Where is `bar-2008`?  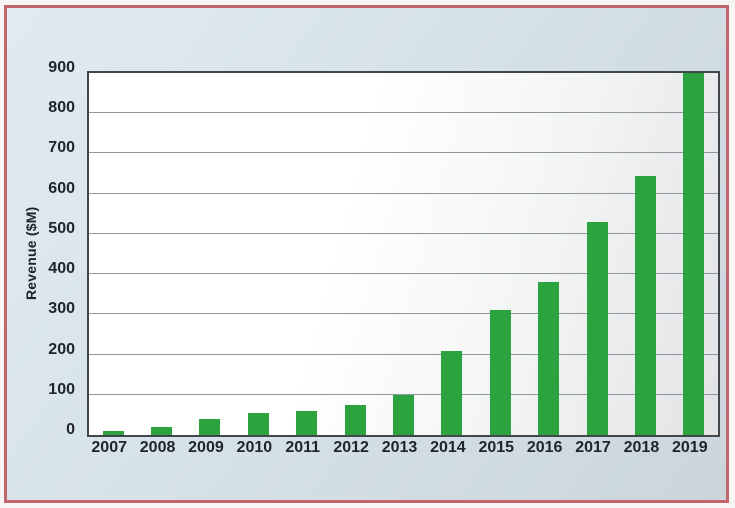
bar-2008 is located at coordinates (162, 430).